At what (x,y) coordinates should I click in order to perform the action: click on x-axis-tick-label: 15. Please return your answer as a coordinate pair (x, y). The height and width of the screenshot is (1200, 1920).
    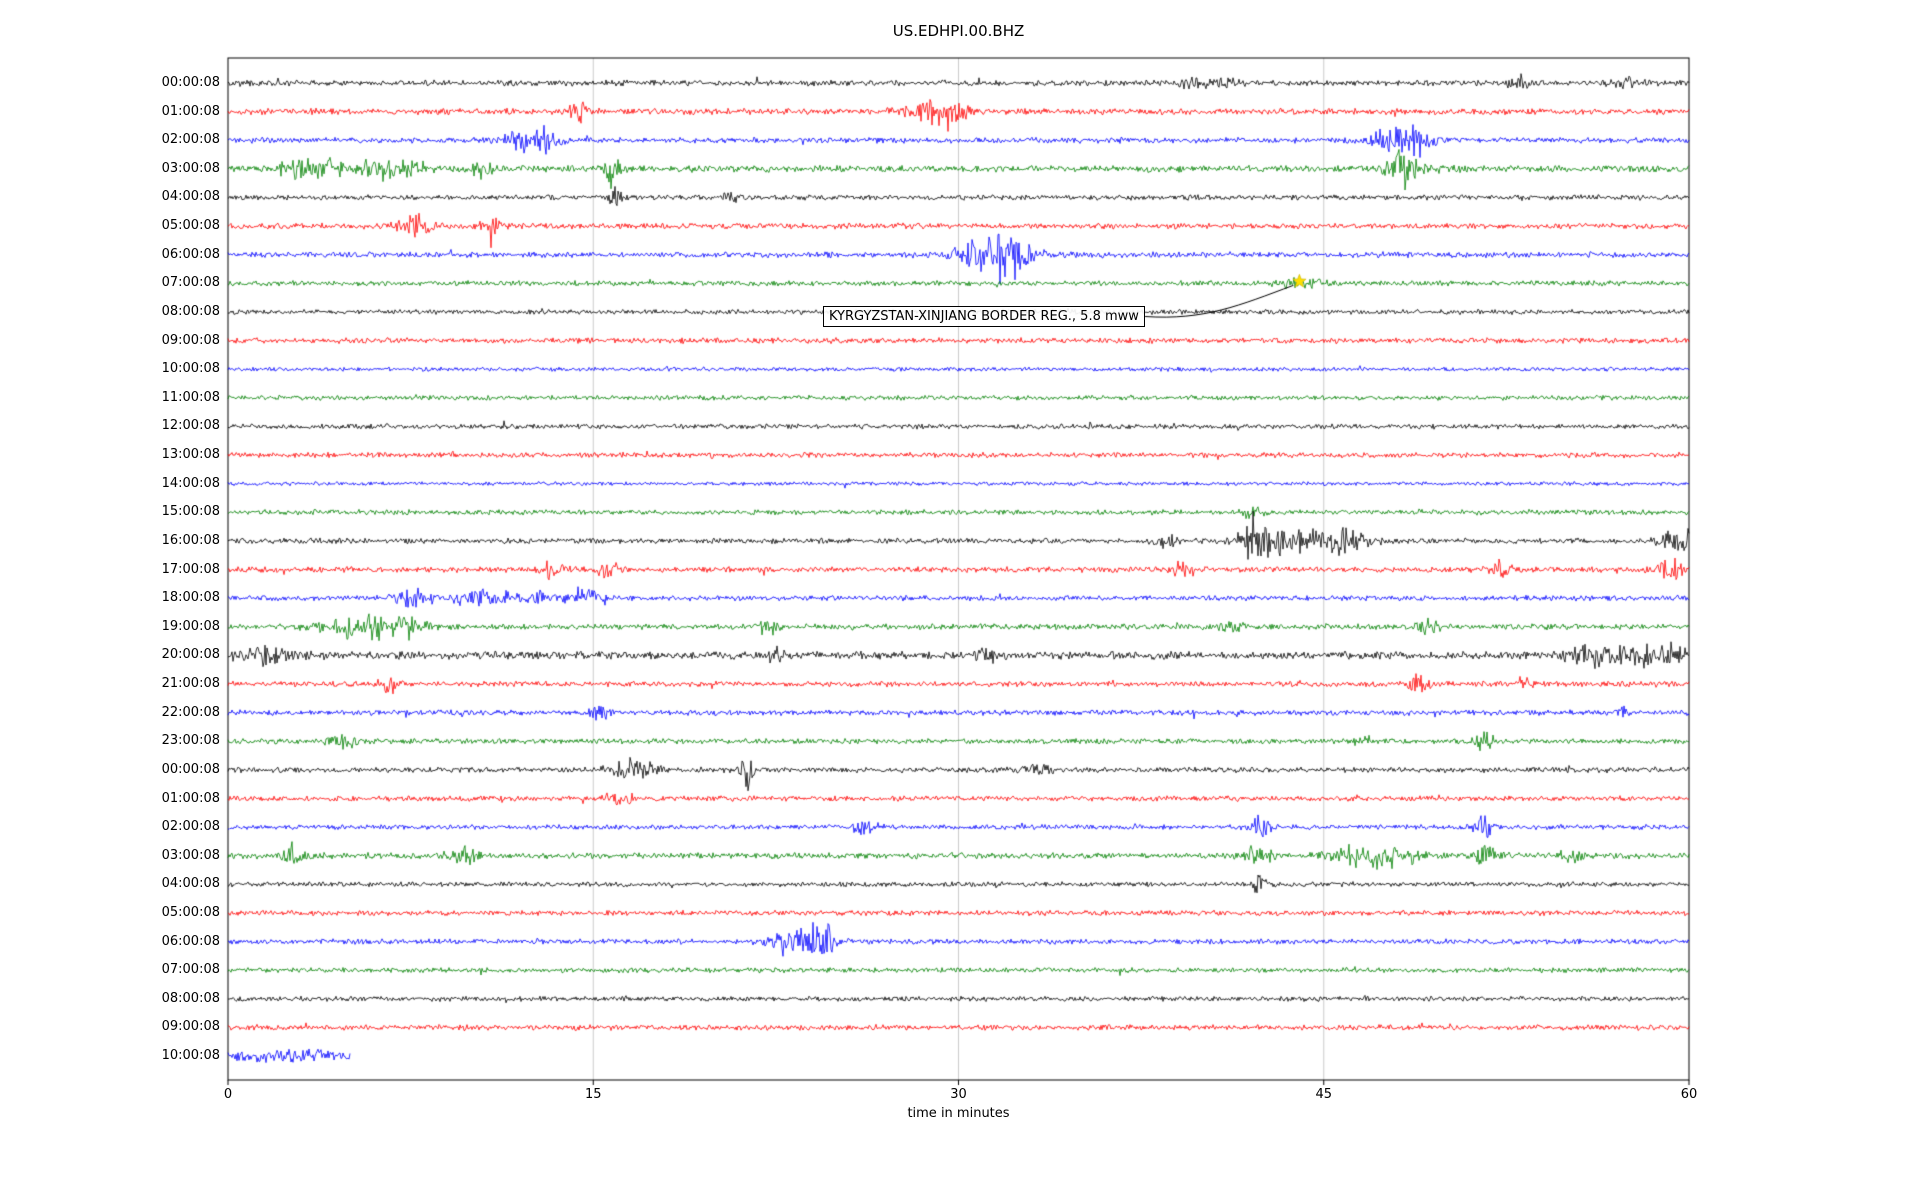
    Looking at the image, I should click on (593, 1094).